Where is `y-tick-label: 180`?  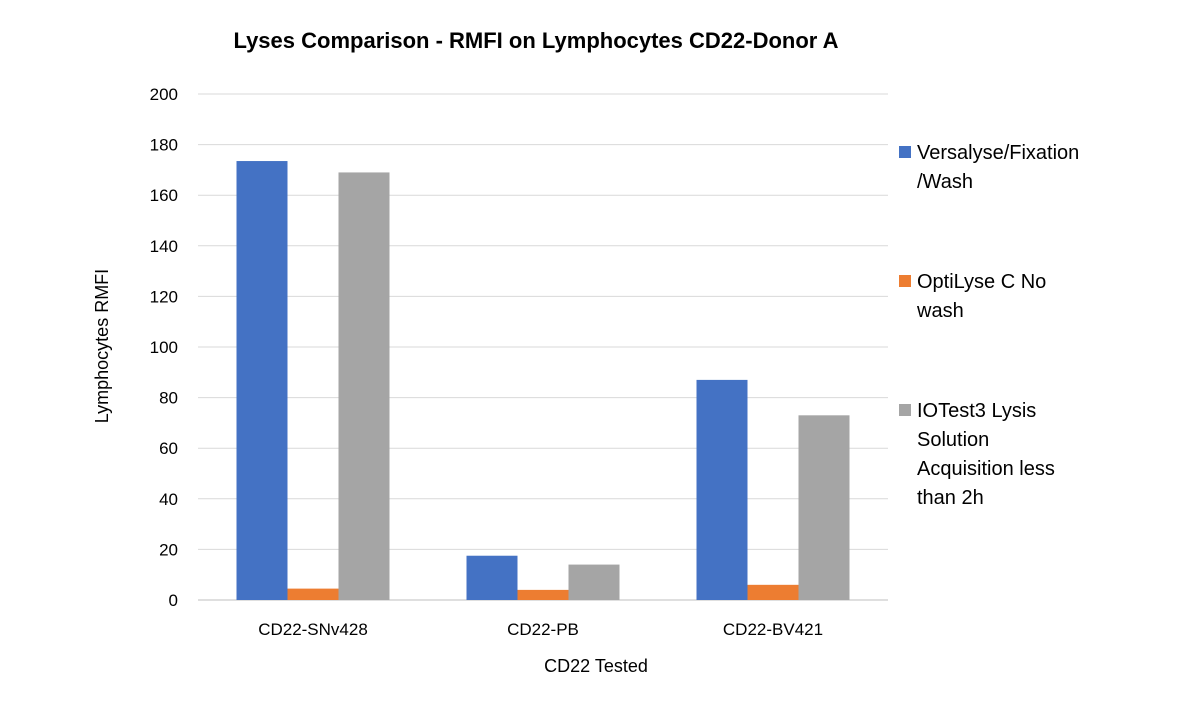 y-tick-label: 180 is located at coordinates (164, 145).